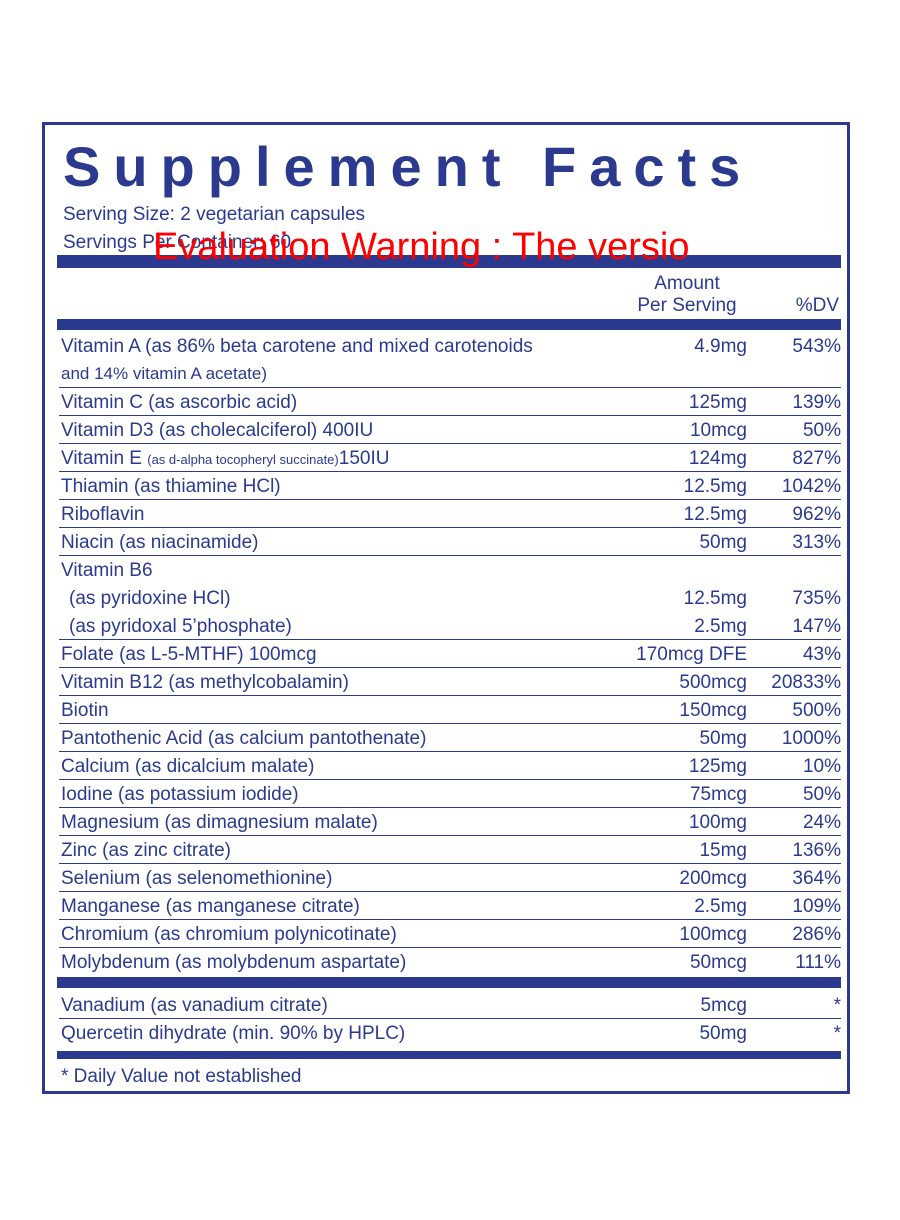  What do you see at coordinates (450, 1005) in the screenshot?
I see `other-row-vanadium: Vanadium (as vanadium citrate) 5mcg *` at bounding box center [450, 1005].